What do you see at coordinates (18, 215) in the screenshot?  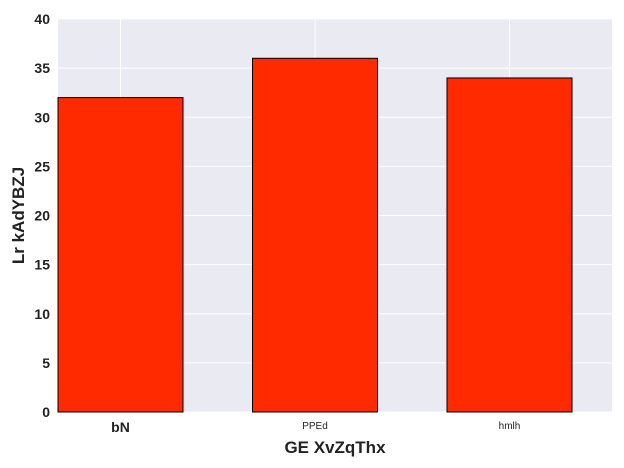 I see `y-axis-label: Lr kAdYBZJ` at bounding box center [18, 215].